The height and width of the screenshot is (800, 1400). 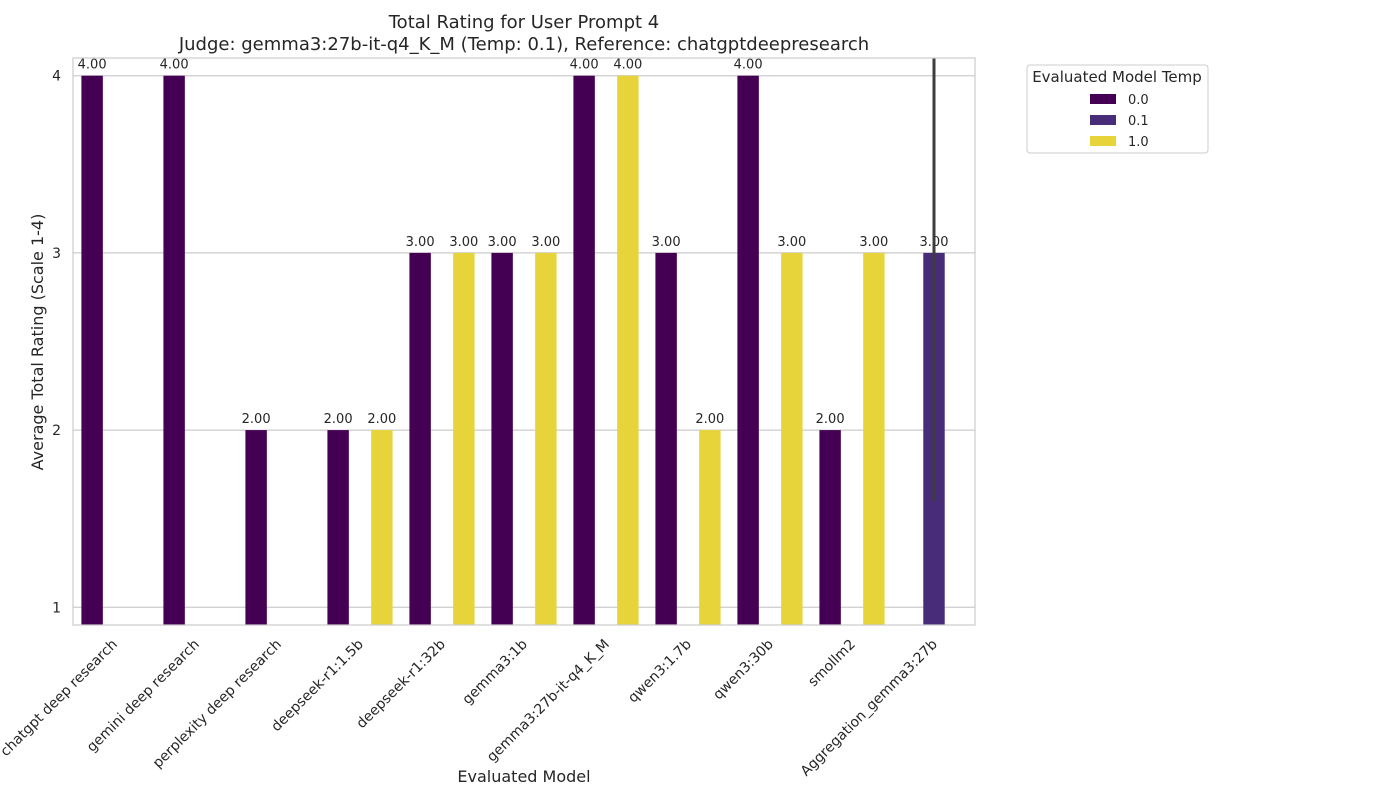 I want to click on x-axis-label: Evaluated Model, so click(x=523, y=776).